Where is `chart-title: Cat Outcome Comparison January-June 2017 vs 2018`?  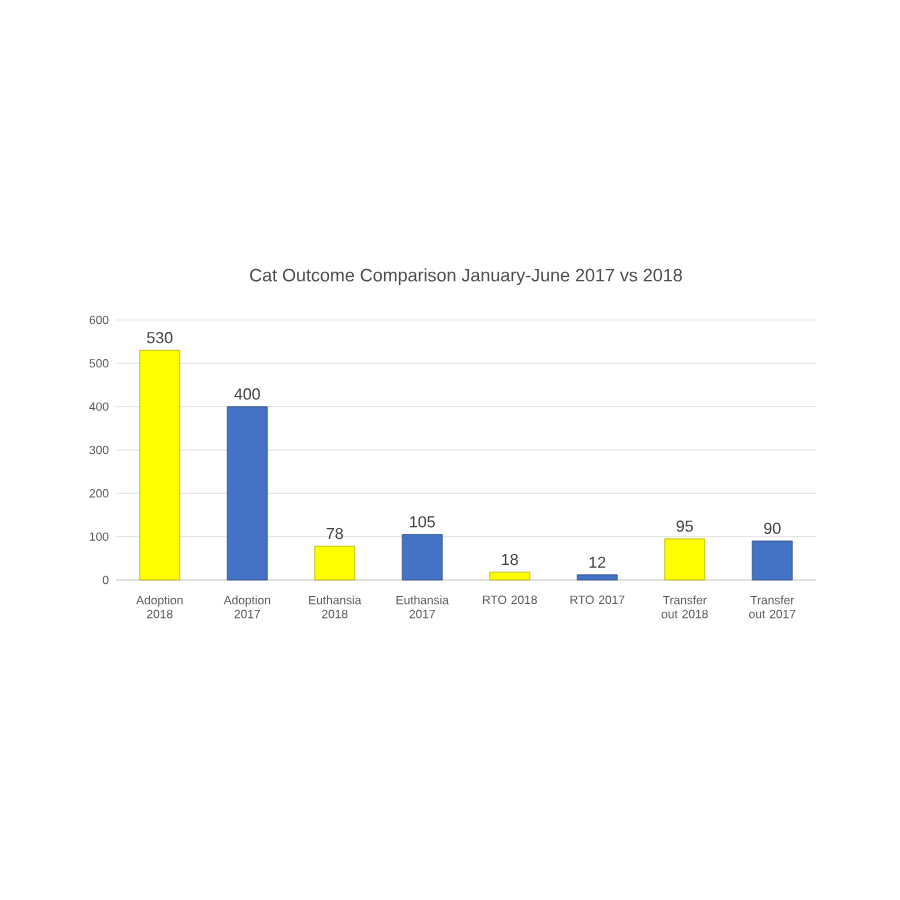 chart-title: Cat Outcome Comparison January-June 2017 vs 2018 is located at coordinates (466, 277).